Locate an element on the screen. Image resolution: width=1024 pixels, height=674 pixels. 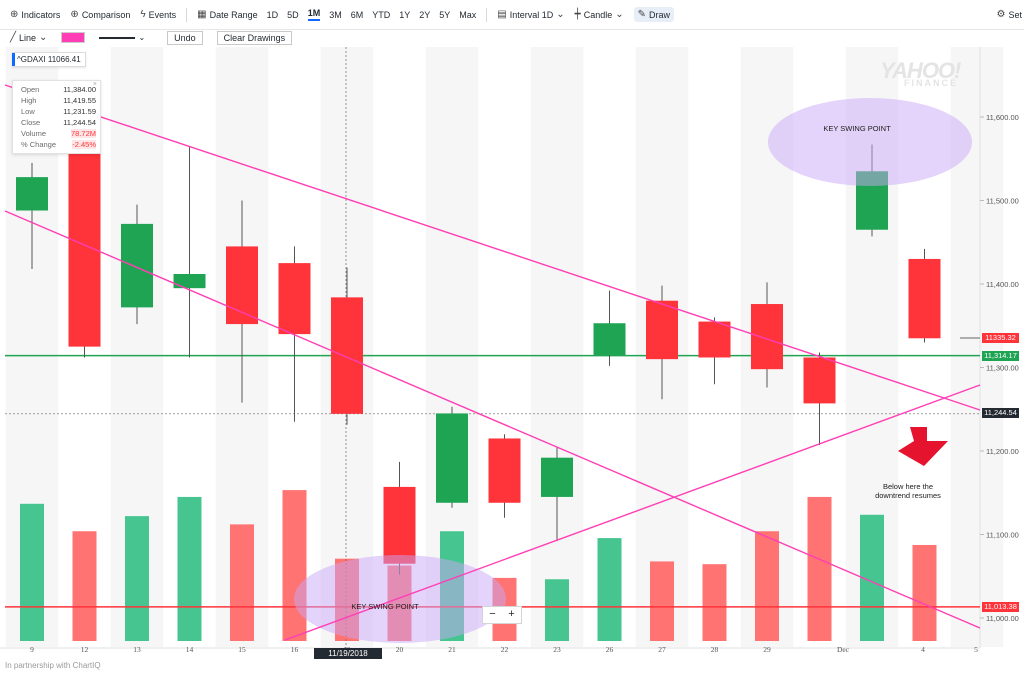
y-tick-label: 11,200.00 is located at coordinates (1002, 451).